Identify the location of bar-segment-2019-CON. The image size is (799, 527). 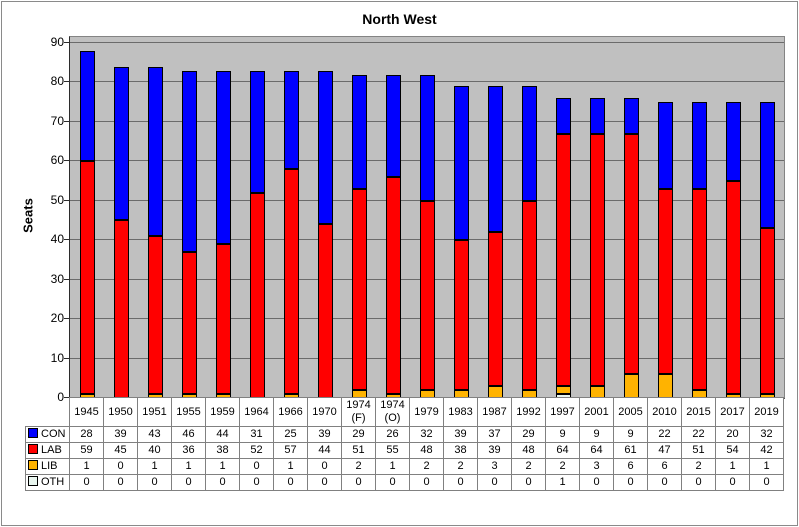
(767, 165).